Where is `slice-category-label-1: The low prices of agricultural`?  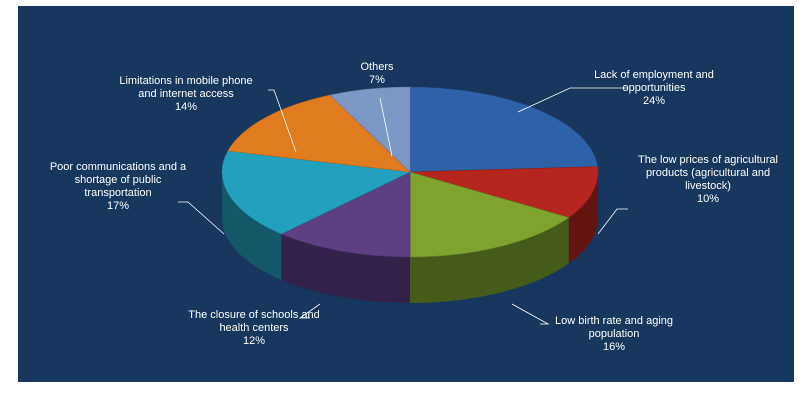
slice-category-label-1: The low prices of agricultural is located at coordinates (708, 160).